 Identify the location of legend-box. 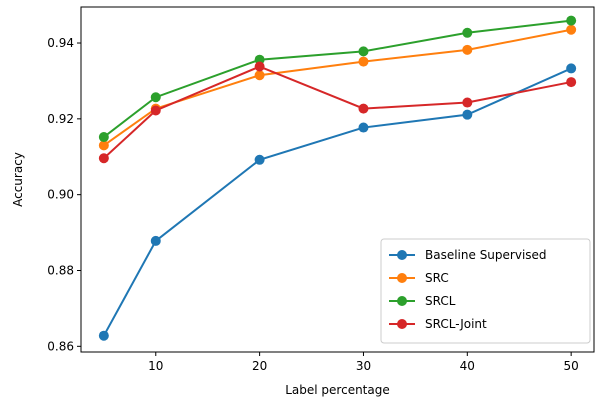
(485, 291).